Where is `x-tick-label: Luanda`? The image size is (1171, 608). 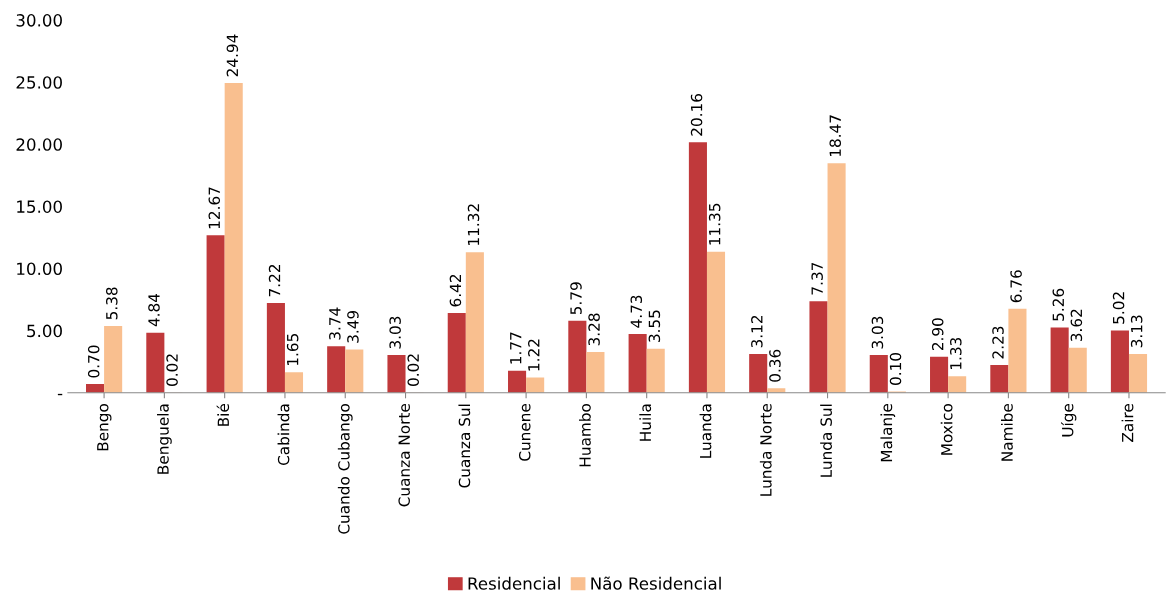 x-tick-label: Luanda is located at coordinates (705, 431).